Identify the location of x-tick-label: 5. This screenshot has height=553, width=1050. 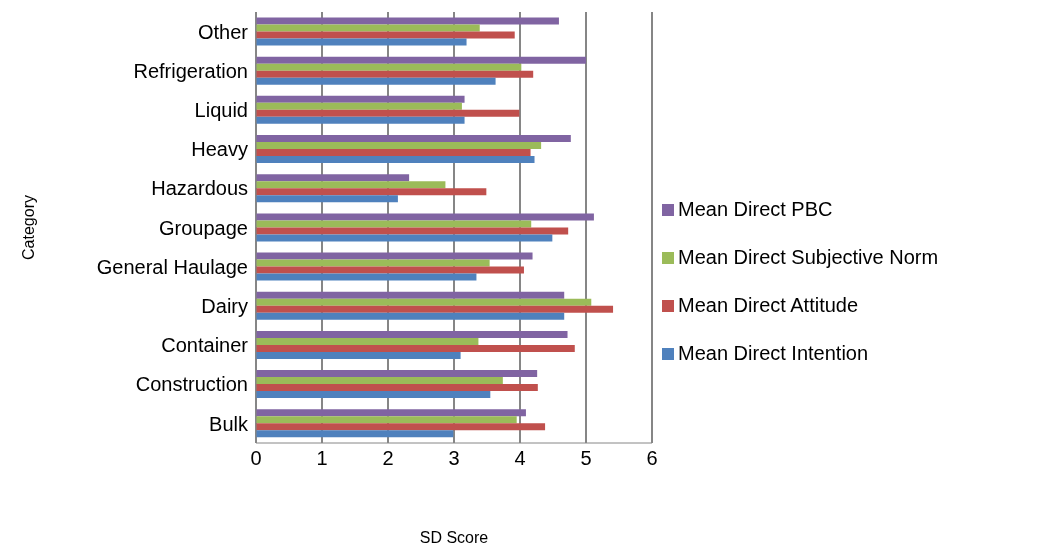
(586, 458).